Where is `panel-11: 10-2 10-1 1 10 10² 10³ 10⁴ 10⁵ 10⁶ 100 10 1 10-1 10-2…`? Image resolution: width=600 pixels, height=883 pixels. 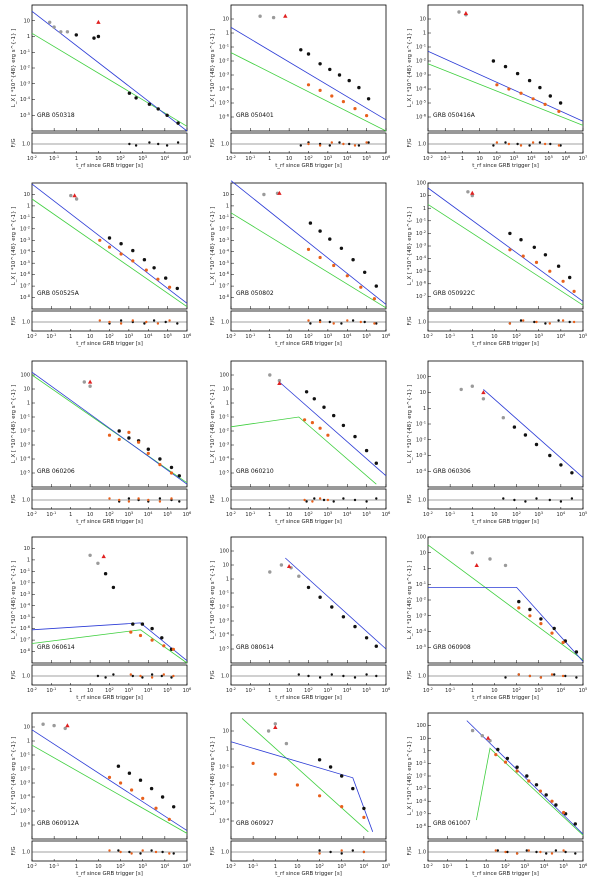
panel-11: 10-2 10-1 1 10 10² 10³ 10⁴ 10⁵ 10⁶ 100 10 1 10-1 10-2… is located at coordinates (300, 618).